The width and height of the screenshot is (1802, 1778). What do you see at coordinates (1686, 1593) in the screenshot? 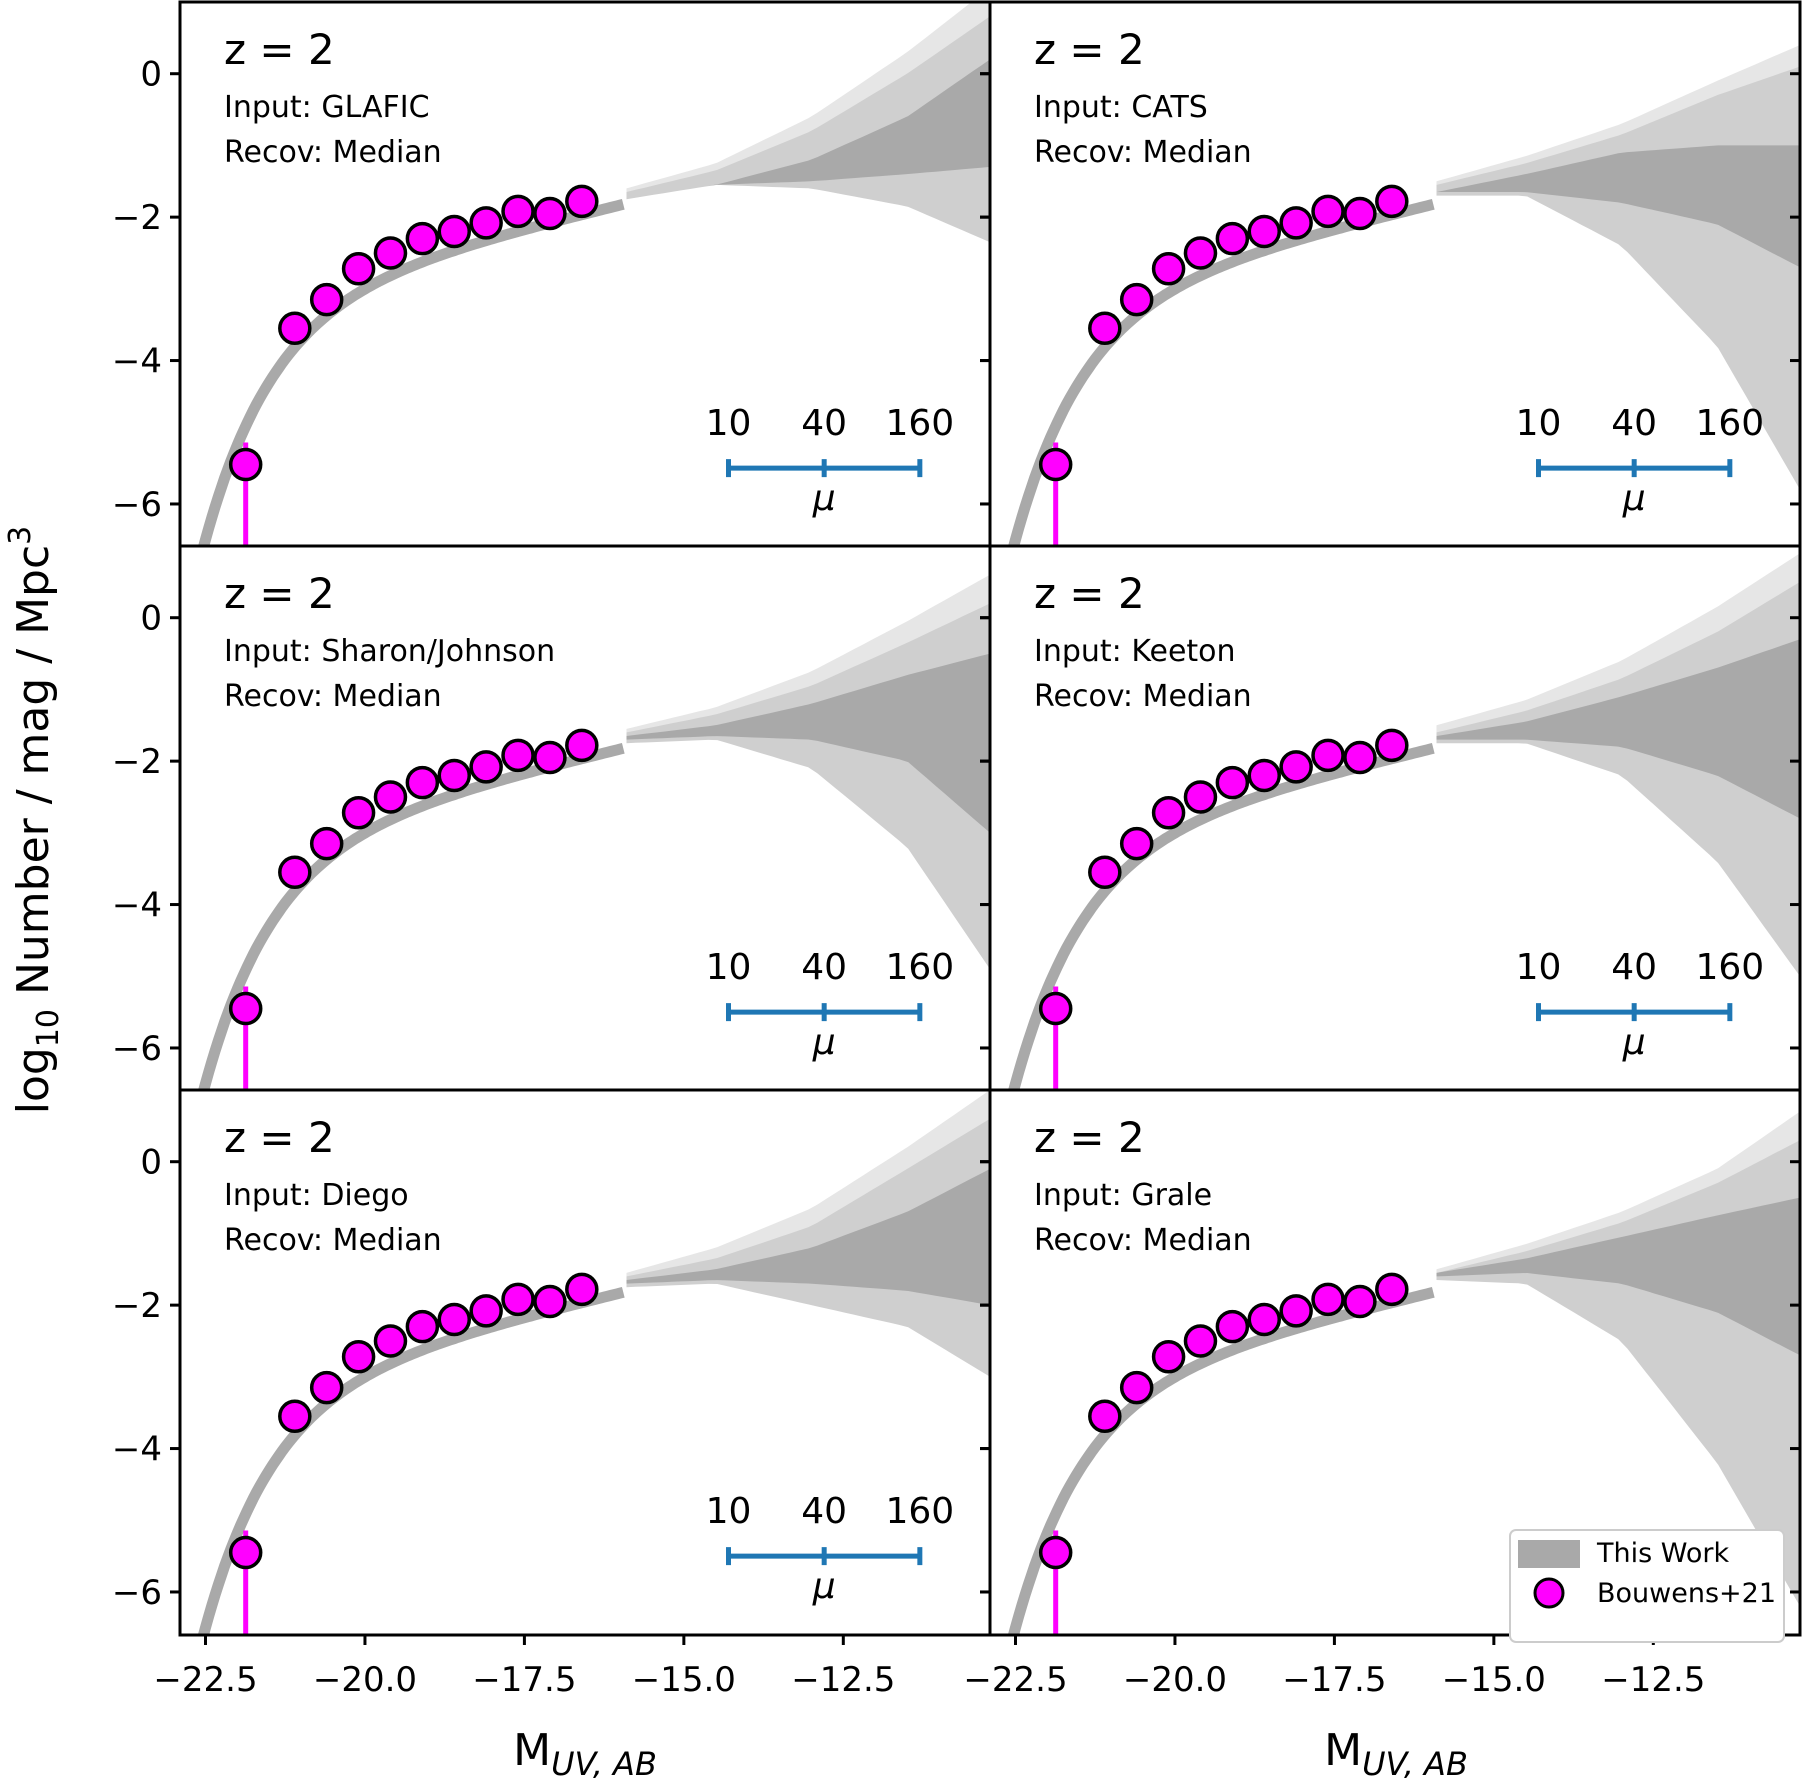
I see `legend-label-bouwens: Bouwens+21` at bounding box center [1686, 1593].